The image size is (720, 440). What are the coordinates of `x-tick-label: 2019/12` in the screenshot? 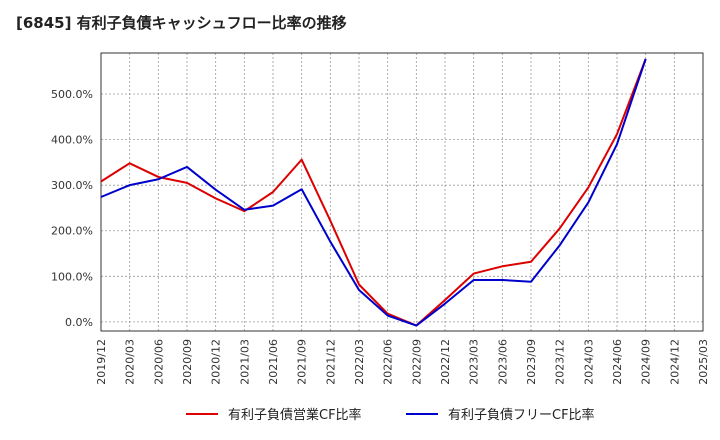 It's located at (101, 362).